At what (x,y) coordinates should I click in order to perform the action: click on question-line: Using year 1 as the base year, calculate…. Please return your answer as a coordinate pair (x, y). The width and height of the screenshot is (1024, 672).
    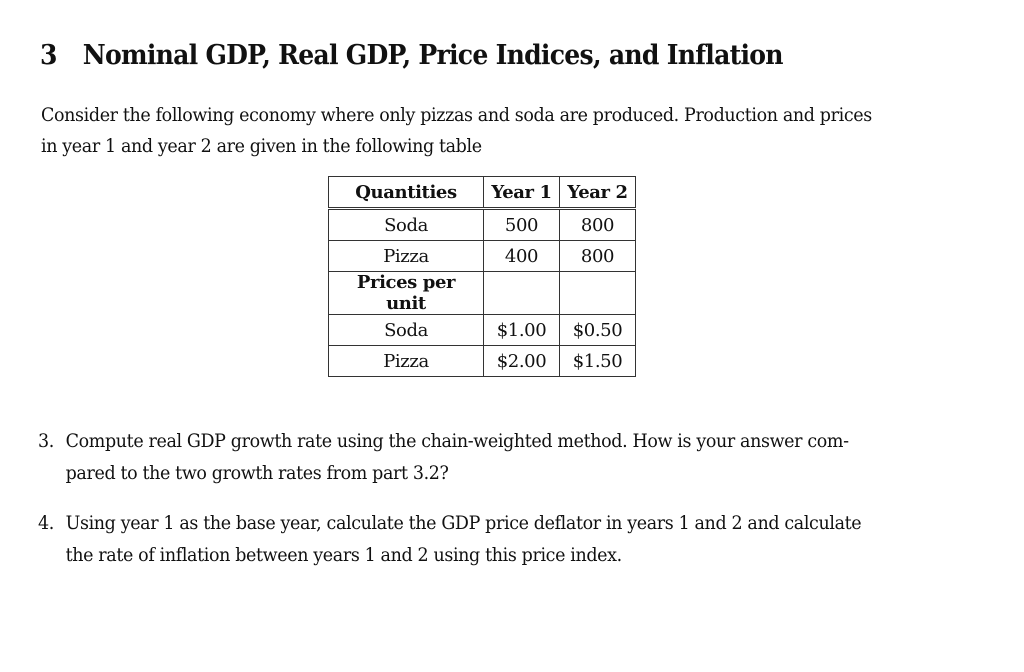
    Looking at the image, I should click on (463, 523).